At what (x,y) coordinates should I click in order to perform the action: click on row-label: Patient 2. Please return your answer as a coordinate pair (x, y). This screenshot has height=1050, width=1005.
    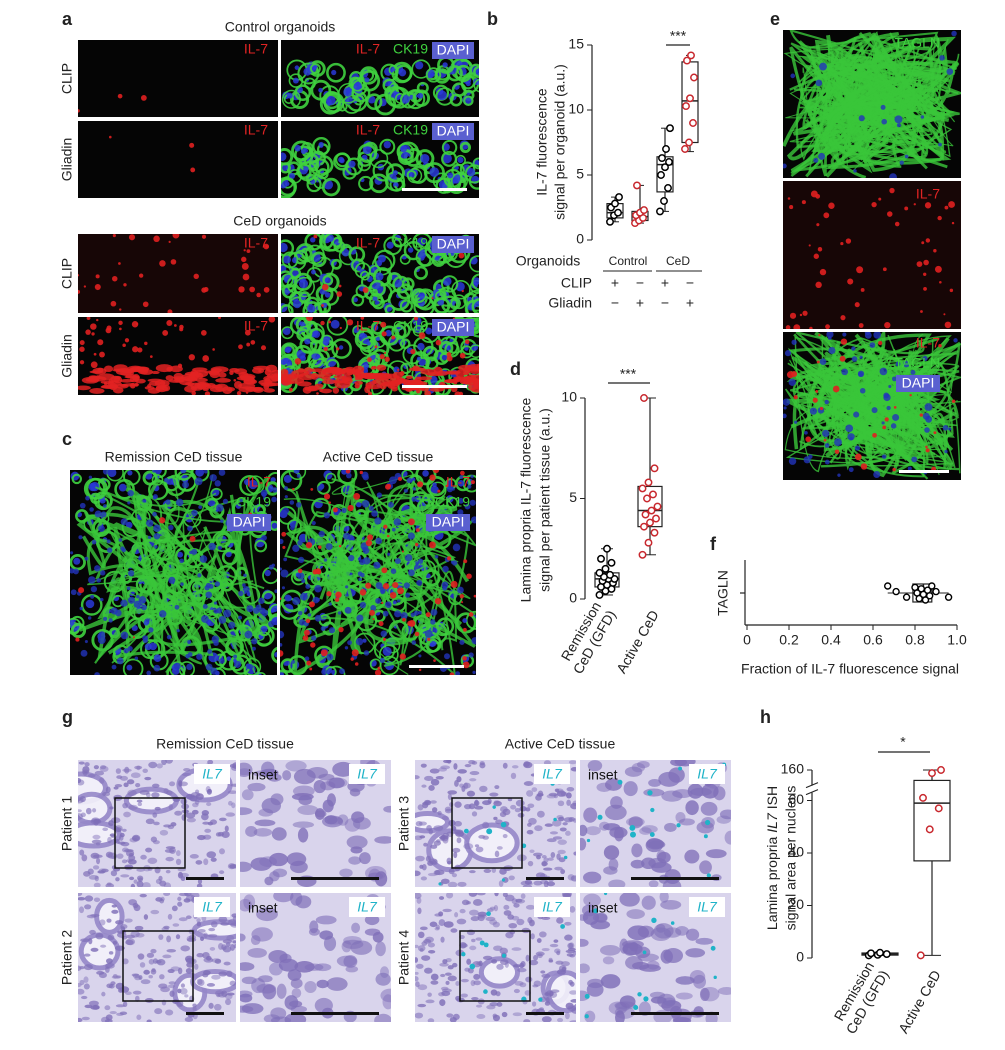
    Looking at the image, I should click on (67, 957).